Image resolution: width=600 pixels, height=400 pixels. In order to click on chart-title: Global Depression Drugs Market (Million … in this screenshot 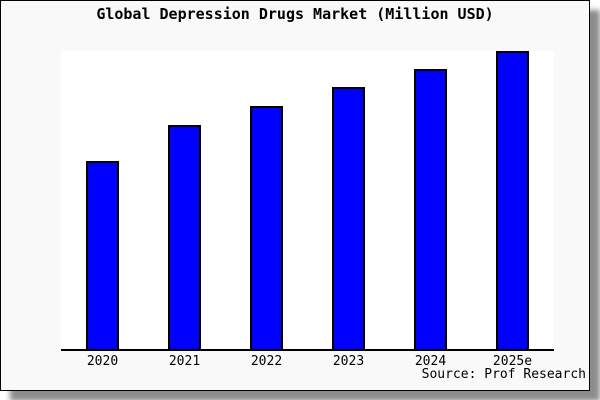, I will do `click(295, 14)`.